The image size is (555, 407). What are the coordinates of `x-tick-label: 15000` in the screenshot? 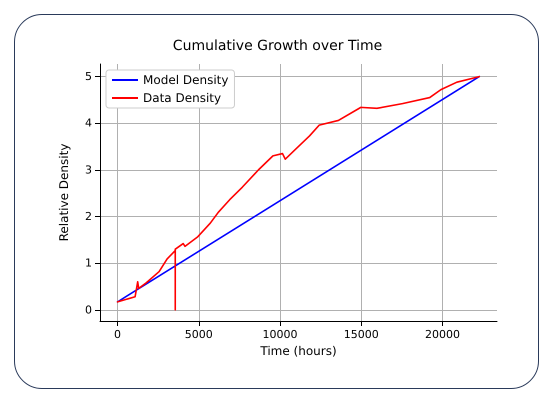 It's located at (361, 334).